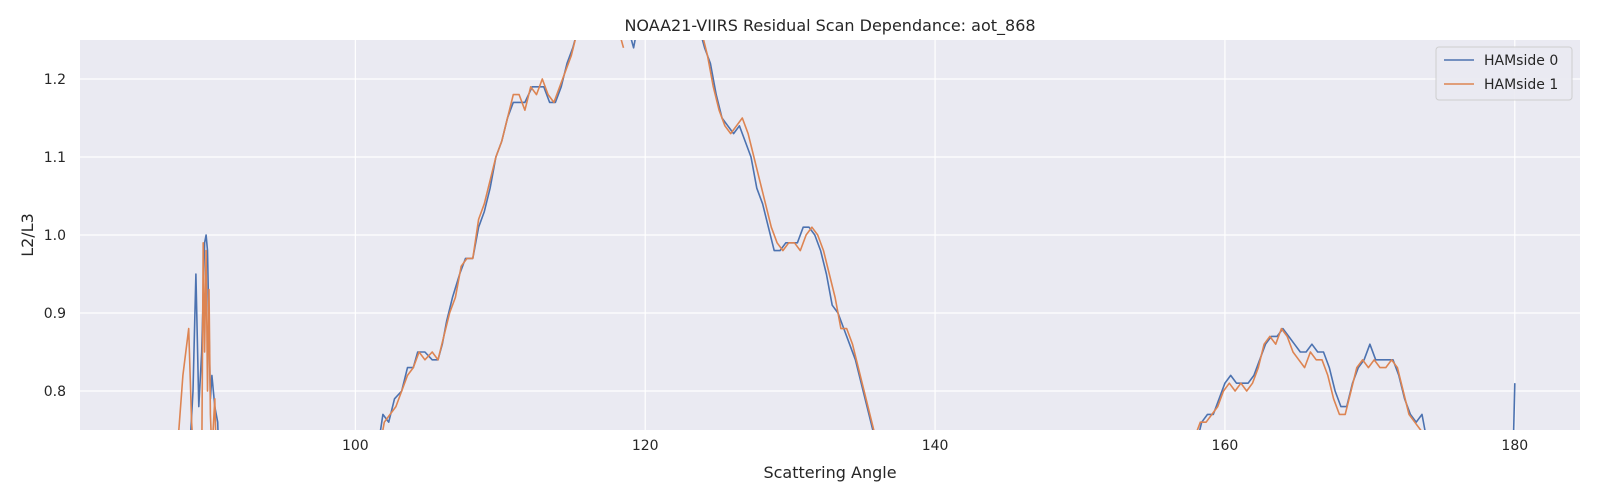 The image size is (1600, 500). Describe the element at coordinates (1504, 73) in the screenshot. I see `legend: HAMside 0 HAMside 1` at that location.